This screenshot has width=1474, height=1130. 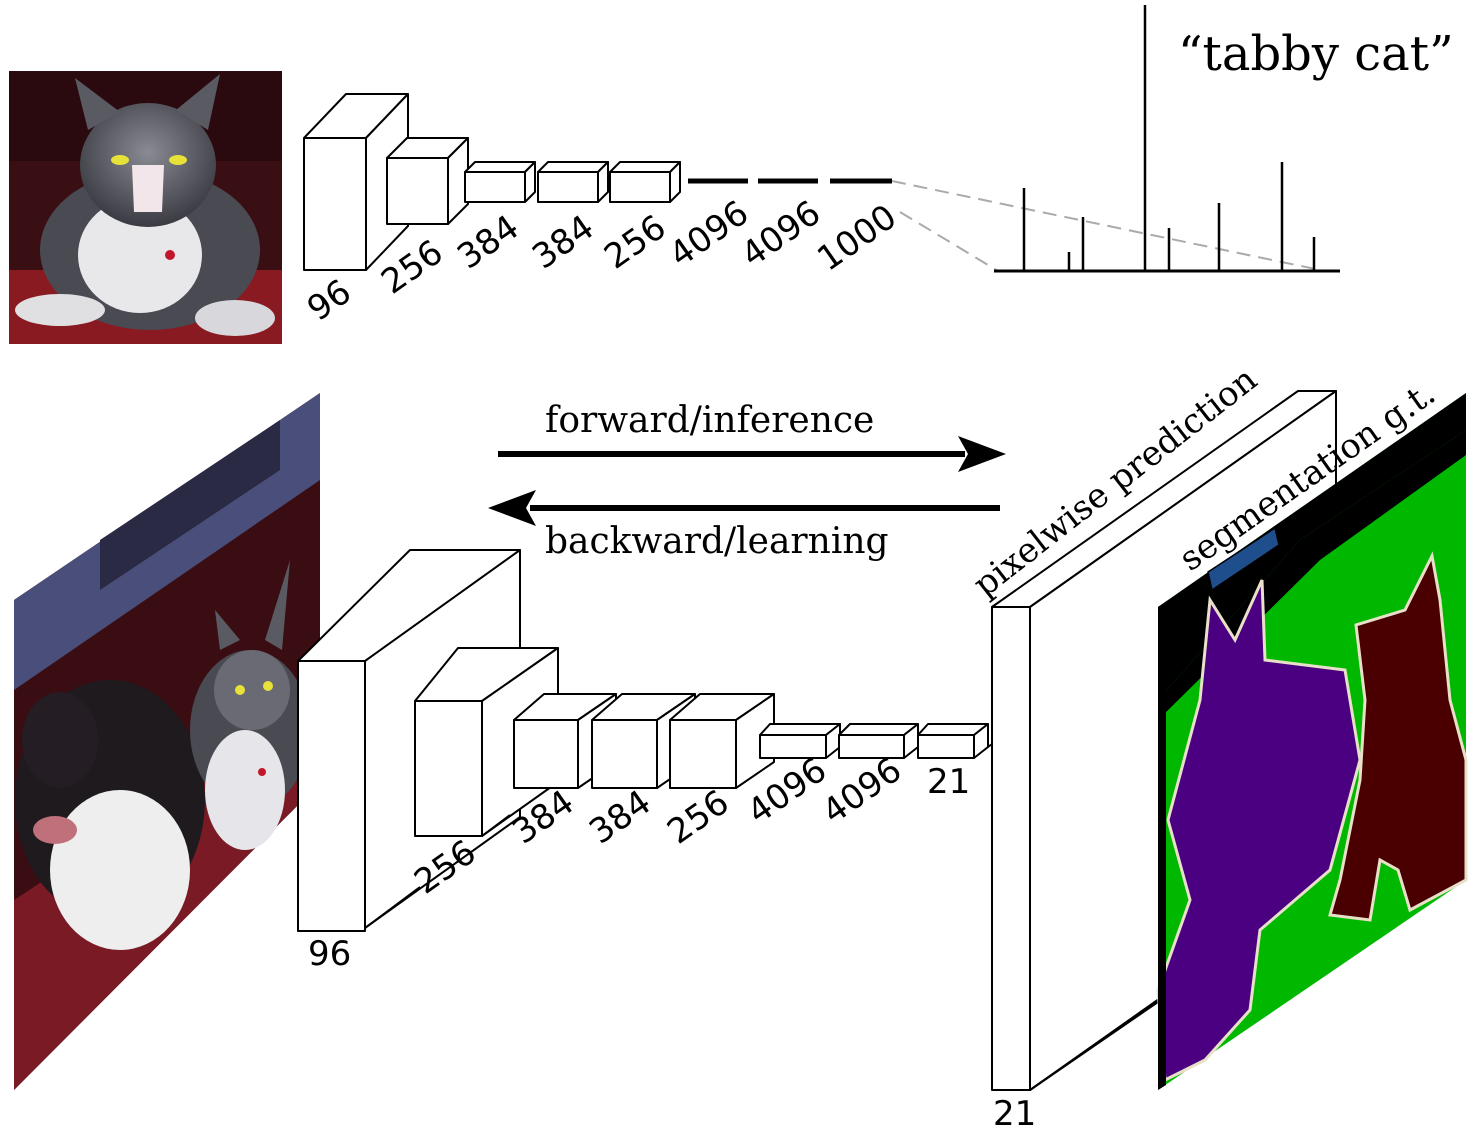 I want to click on top-layer-384a, so click(x=500, y=182).